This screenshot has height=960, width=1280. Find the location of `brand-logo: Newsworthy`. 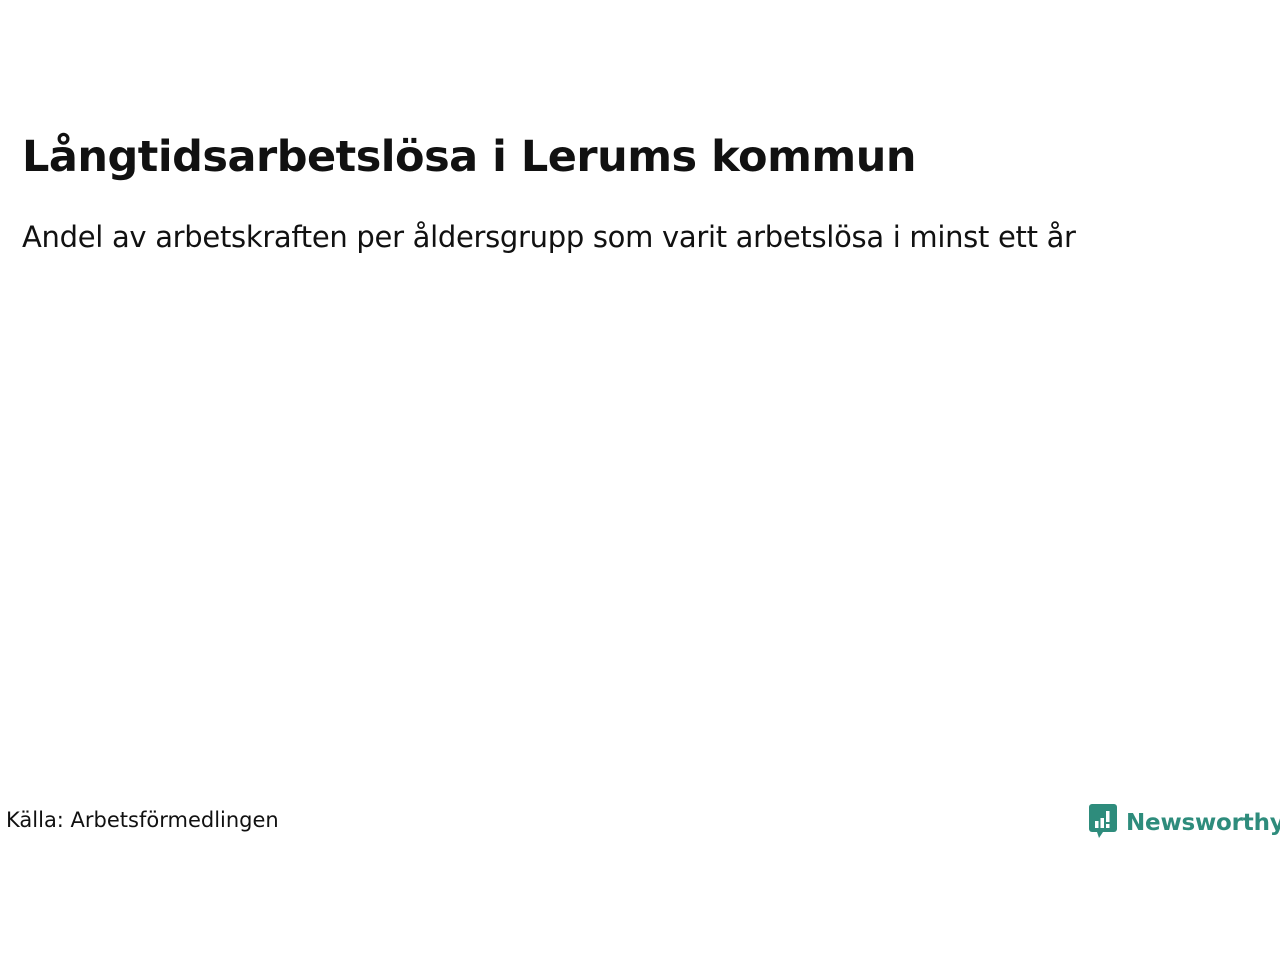

brand-logo: Newsworthy is located at coordinates (1184, 823).